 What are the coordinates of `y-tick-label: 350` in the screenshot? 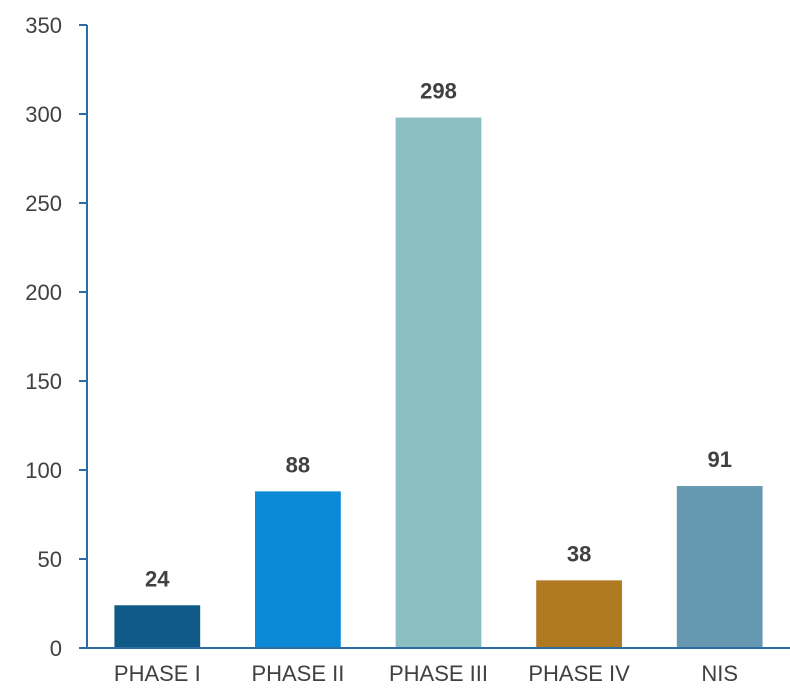 It's located at (43, 25).